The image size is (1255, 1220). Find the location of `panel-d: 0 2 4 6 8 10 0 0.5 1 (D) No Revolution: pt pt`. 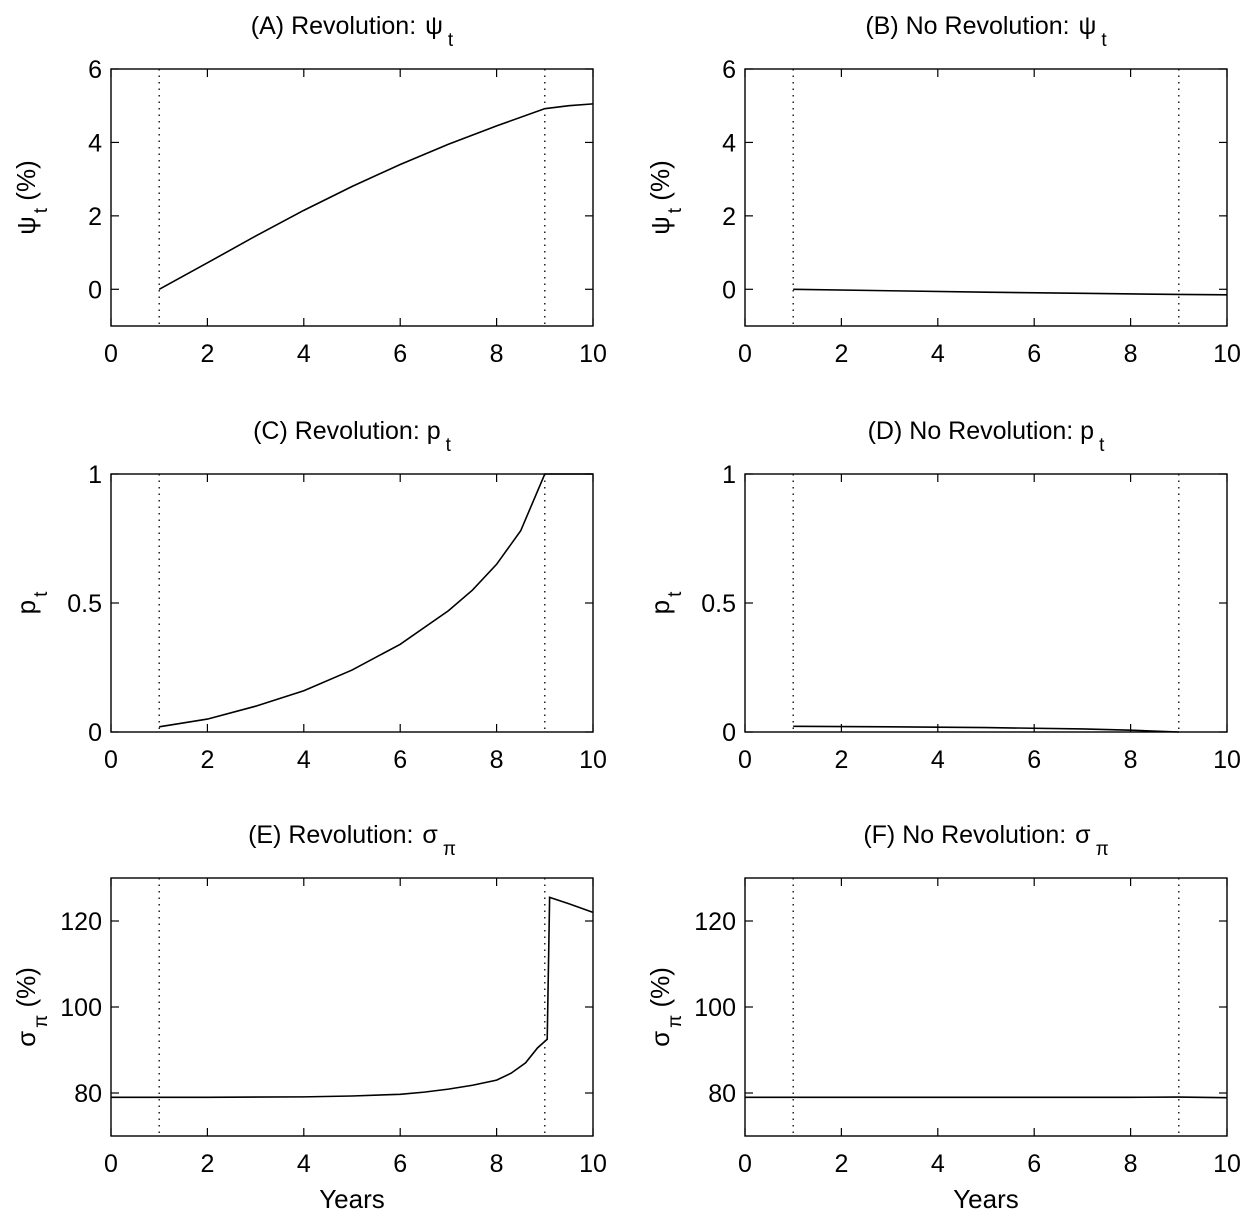

panel-d: 0 2 4 6 8 10 0 0.5 1 (D) No Revolution: pt pt is located at coordinates (943, 595).